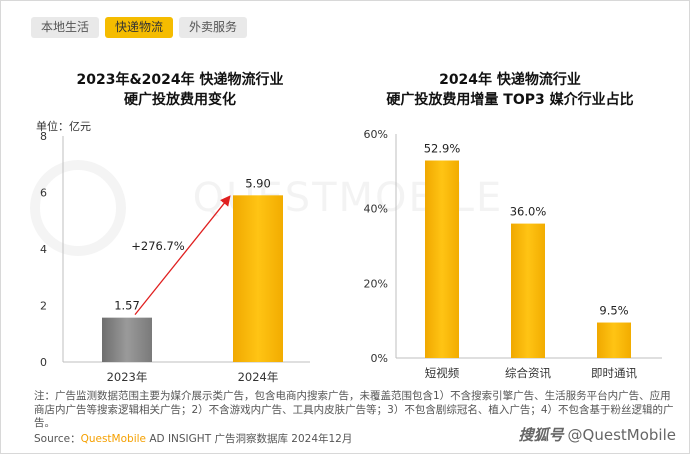  Describe the element at coordinates (180, 100) in the screenshot. I see `left-chart-title-line2: 硬广投放费用变化` at that location.